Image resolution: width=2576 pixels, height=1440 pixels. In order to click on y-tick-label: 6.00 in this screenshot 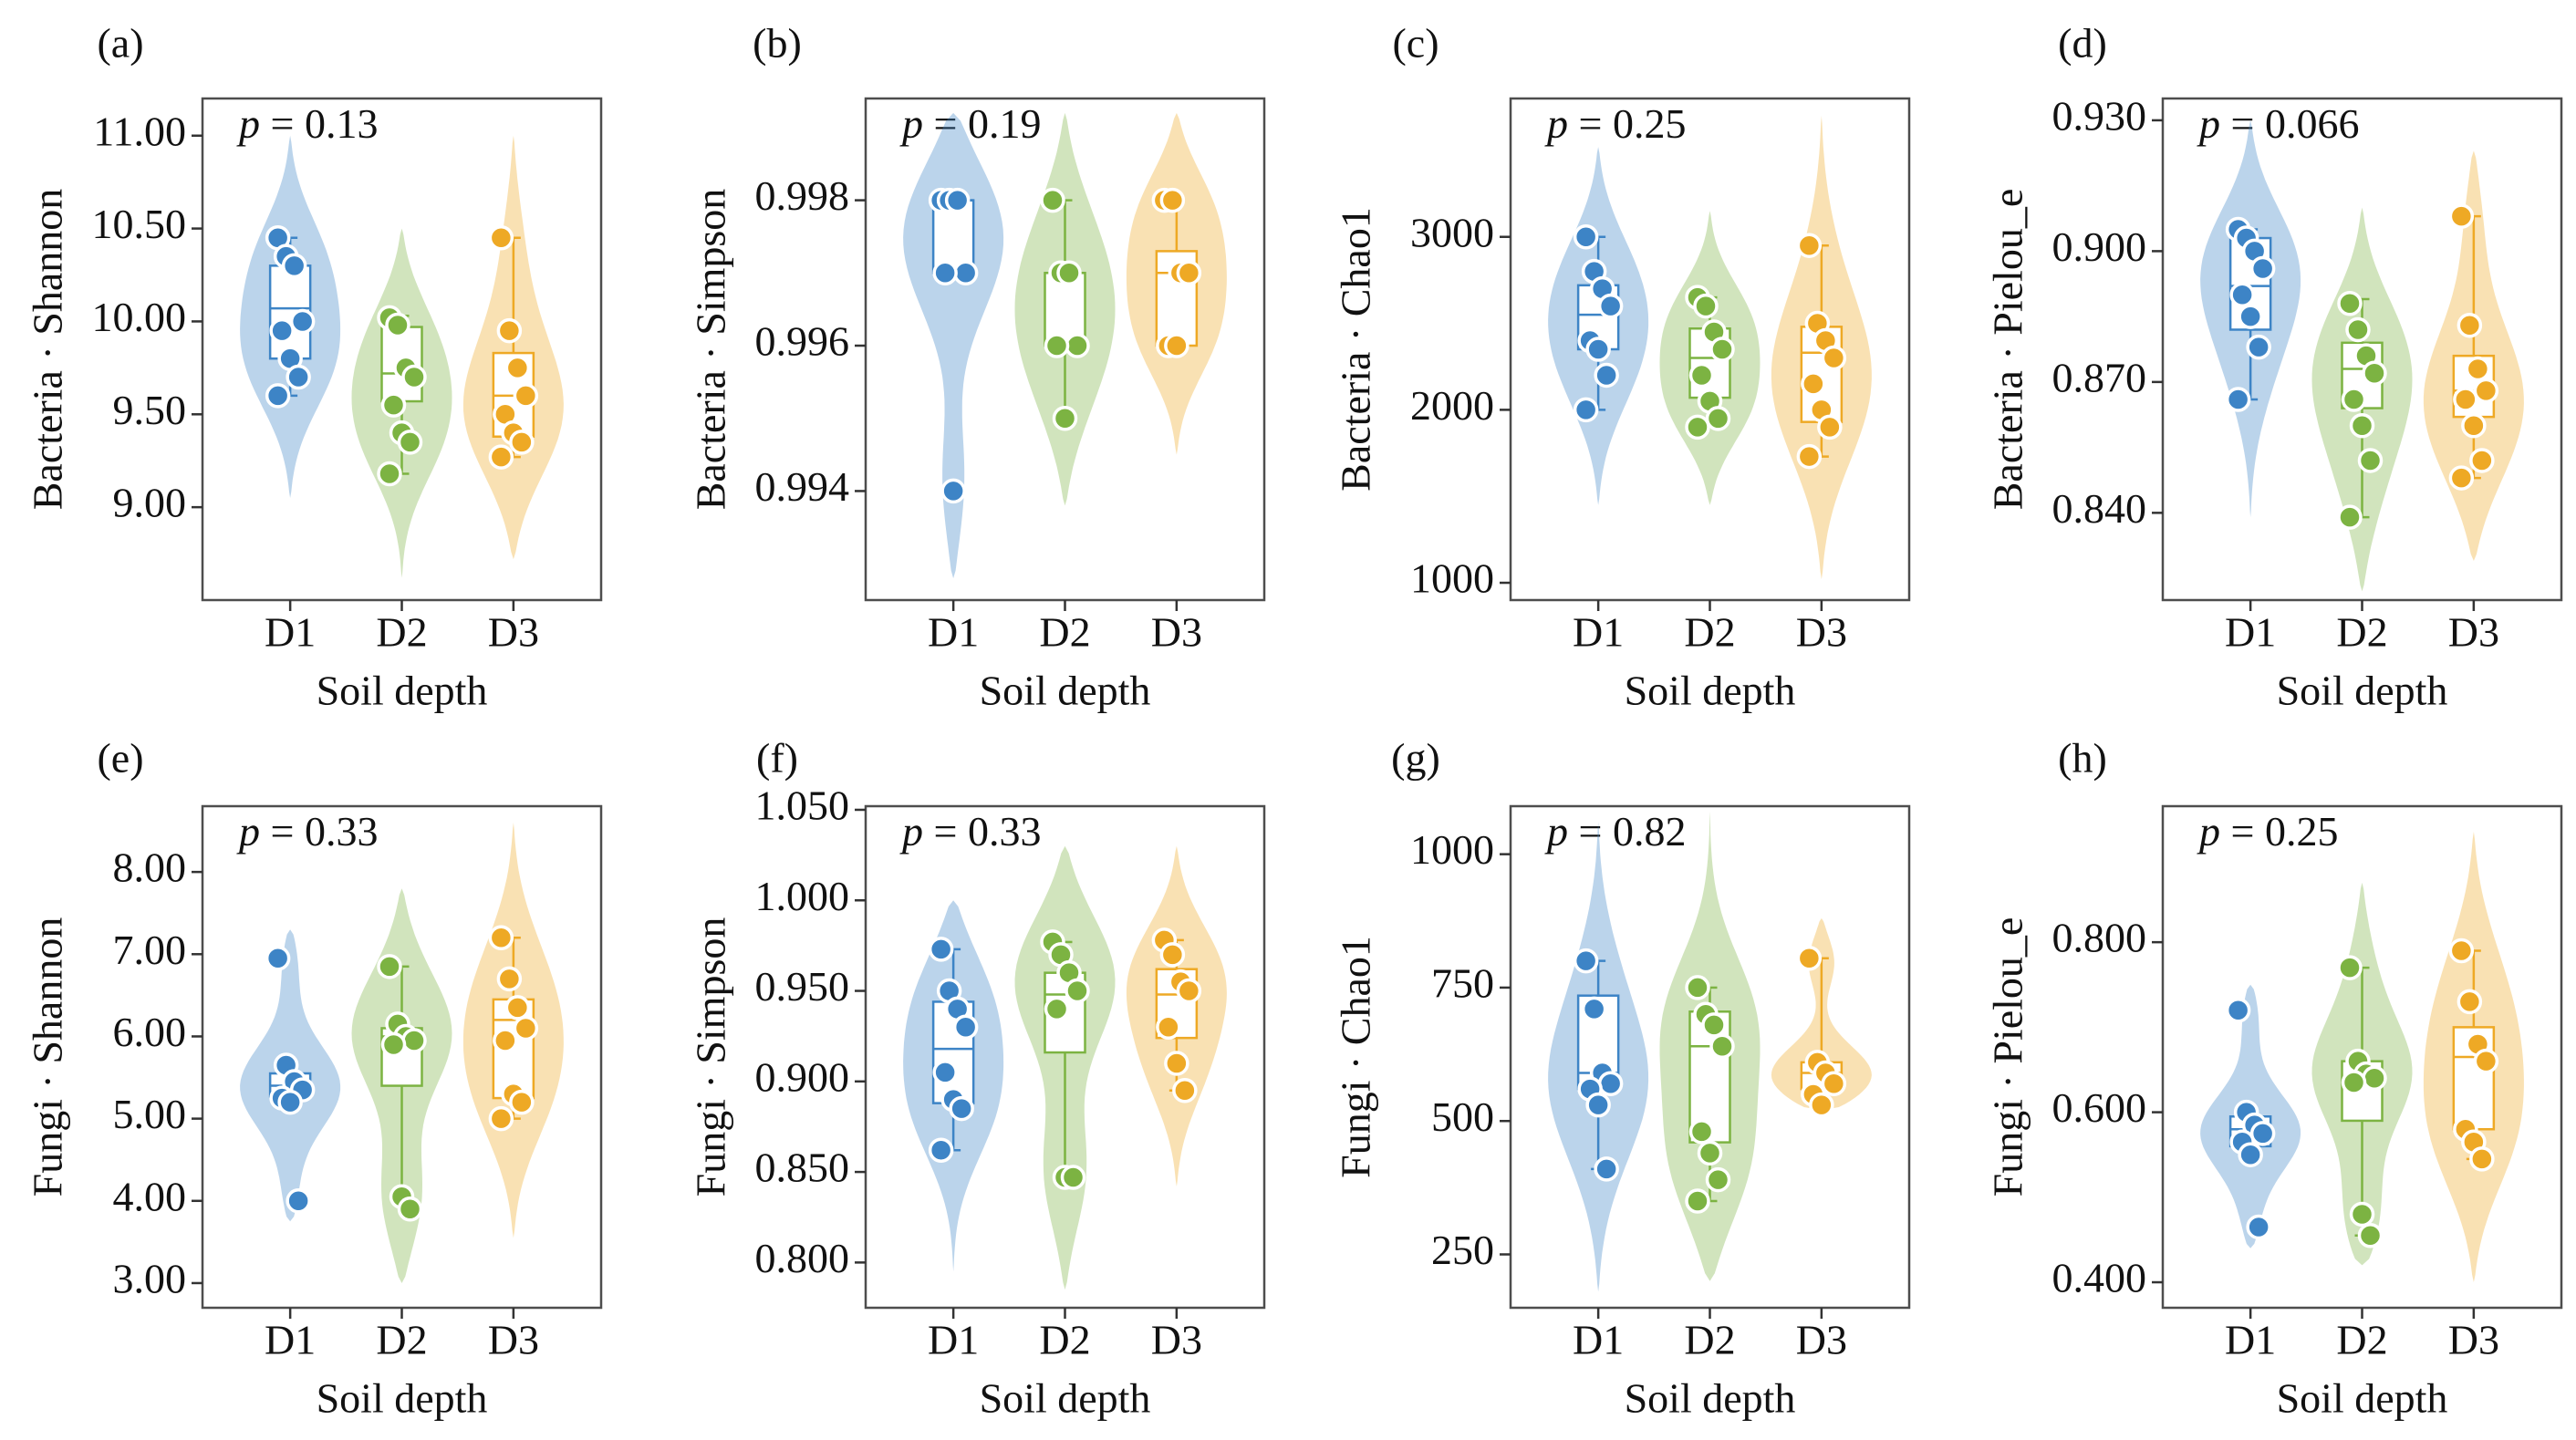, I will do `click(150, 1032)`.